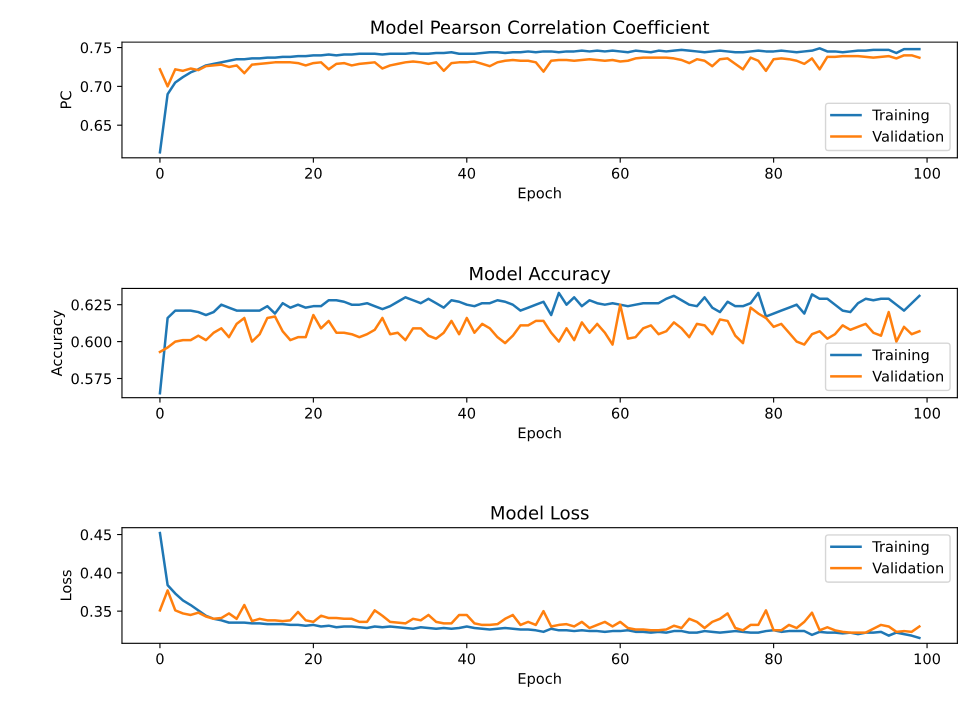  I want to click on y-tick-label: 0.45, so click(95, 534).